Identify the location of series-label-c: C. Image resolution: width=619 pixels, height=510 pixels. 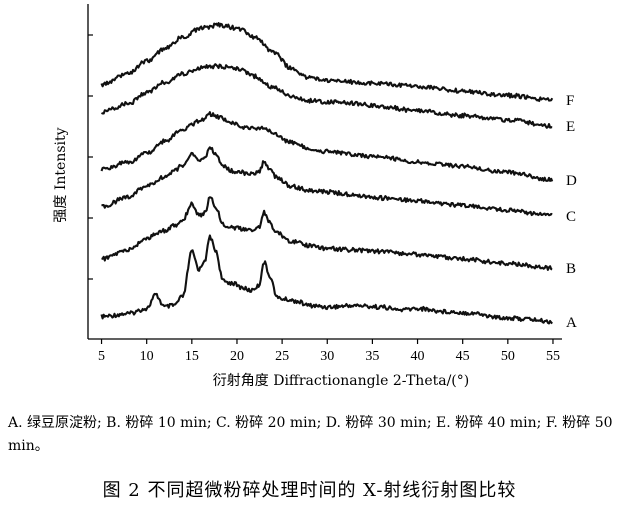
(571, 217).